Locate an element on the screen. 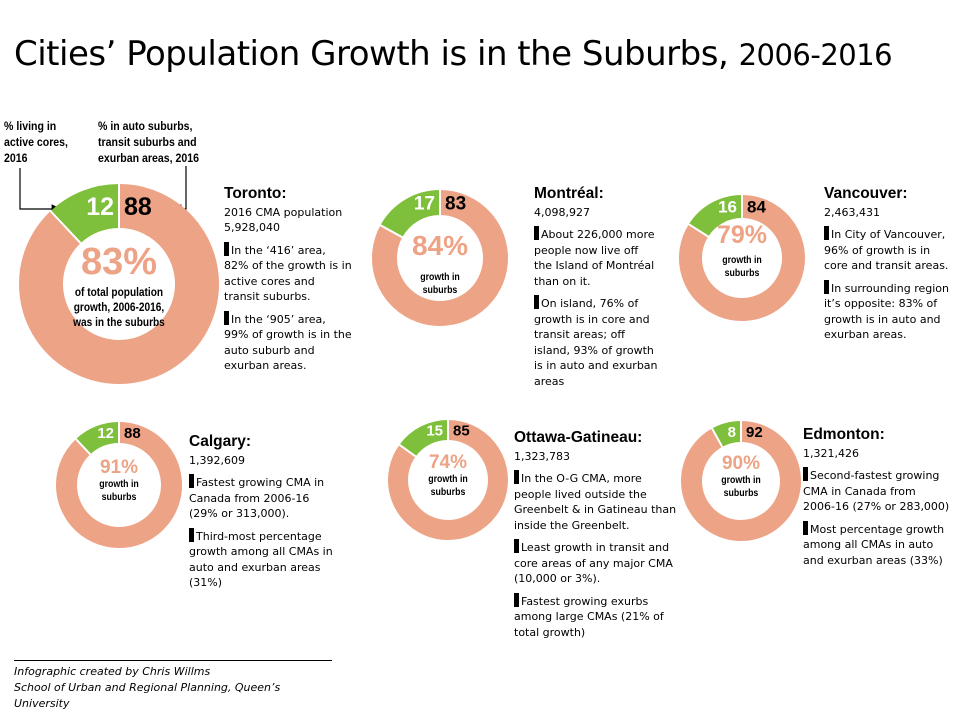 The height and width of the screenshot is (720, 960). city-name: Toronto: is located at coordinates (255, 193).